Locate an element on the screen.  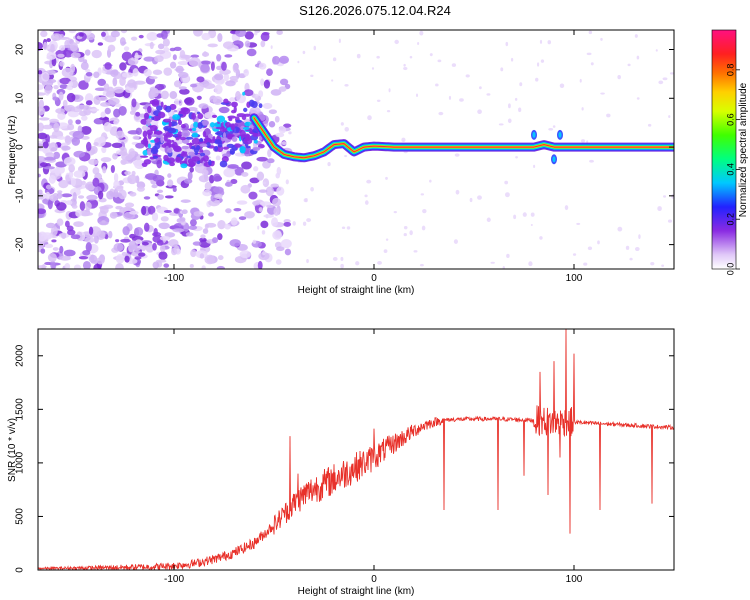
snr-x-tick-label: 100 is located at coordinates (574, 579).